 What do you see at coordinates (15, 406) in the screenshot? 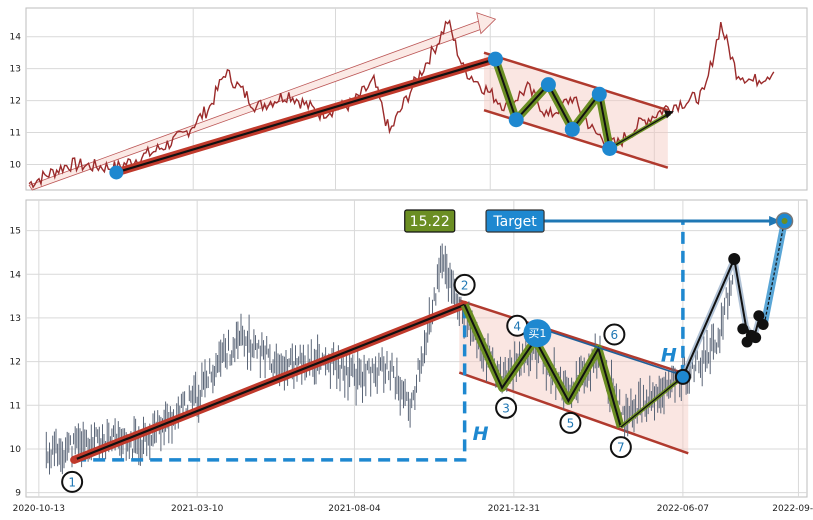
I see `bottom-y-tick-label: 11` at bounding box center [15, 406].